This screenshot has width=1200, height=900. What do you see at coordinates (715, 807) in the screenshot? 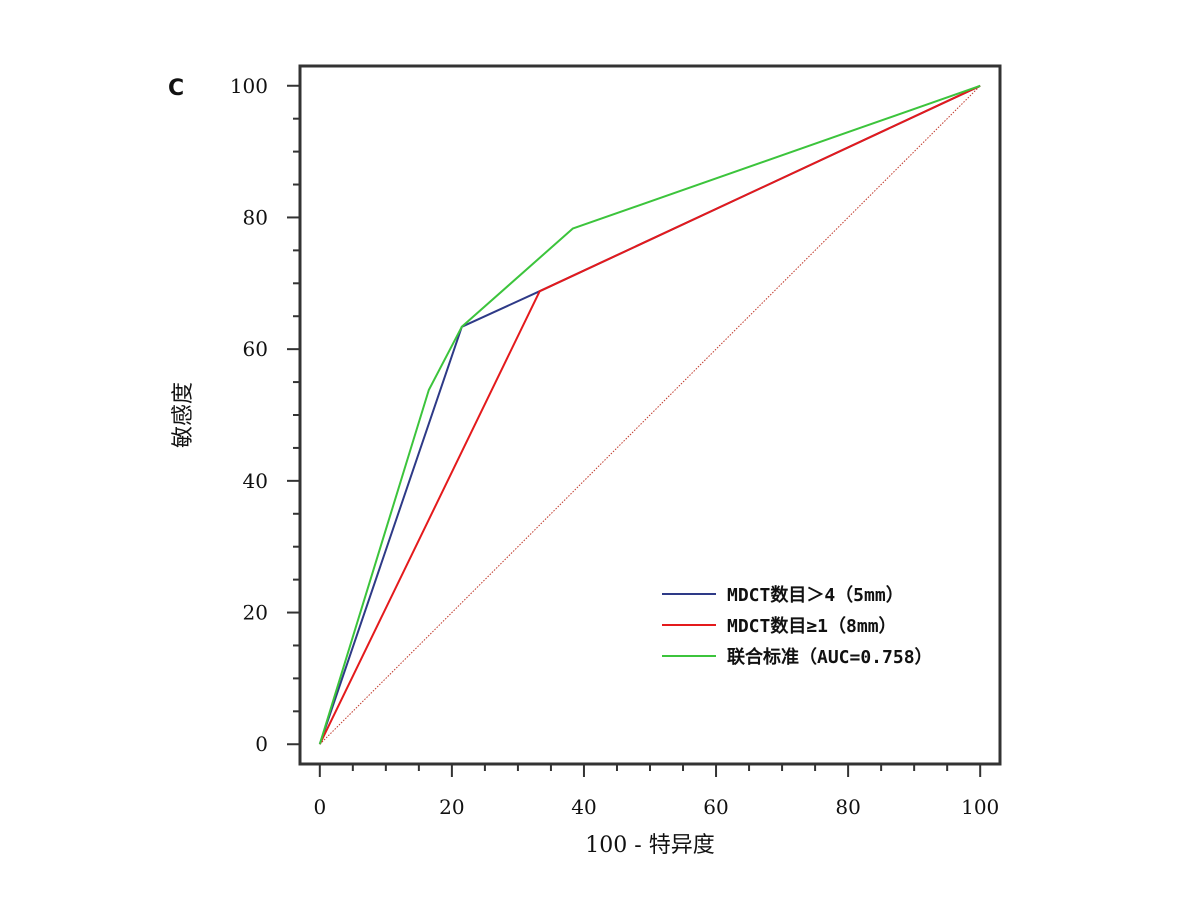
I see `x-tick-label: 60` at bounding box center [715, 807].